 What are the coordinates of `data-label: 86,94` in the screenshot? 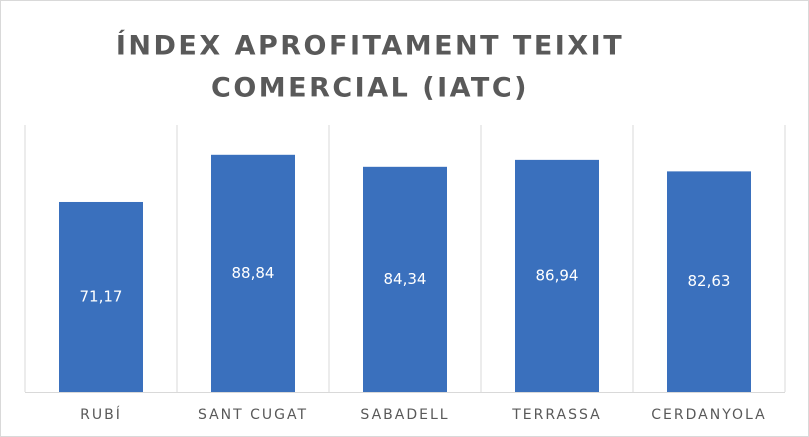 It's located at (557, 275).